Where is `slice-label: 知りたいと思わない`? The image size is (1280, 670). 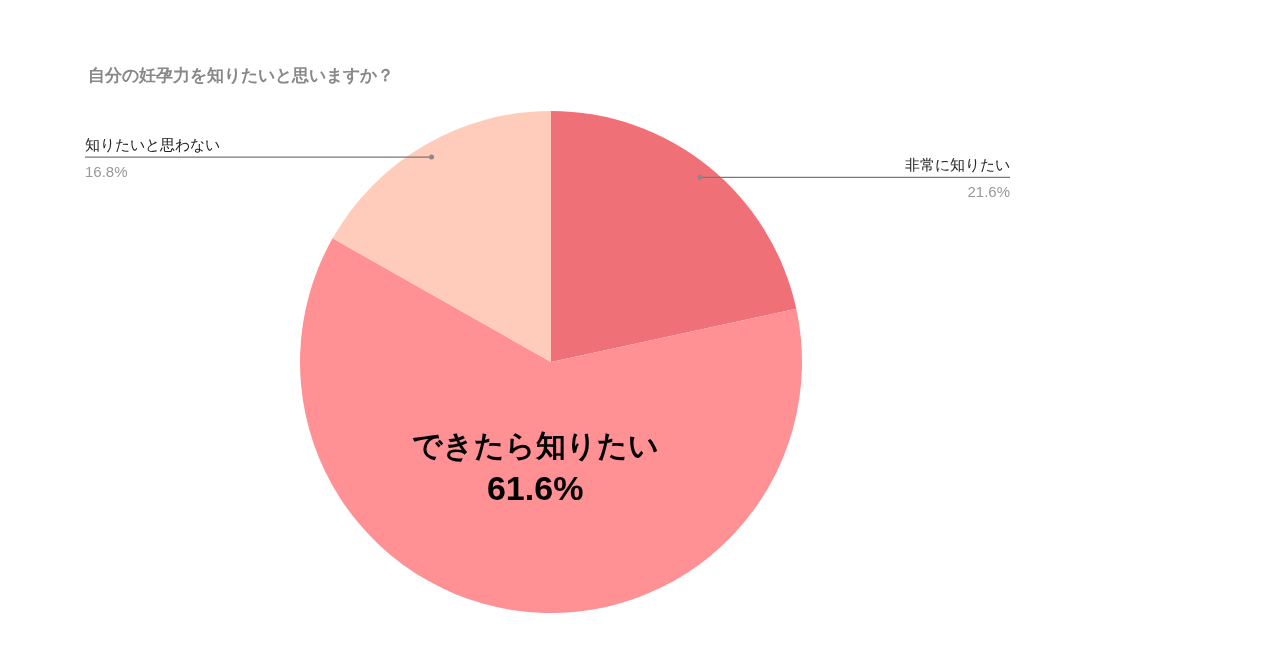 slice-label: 知りたいと思わない is located at coordinates (152, 145).